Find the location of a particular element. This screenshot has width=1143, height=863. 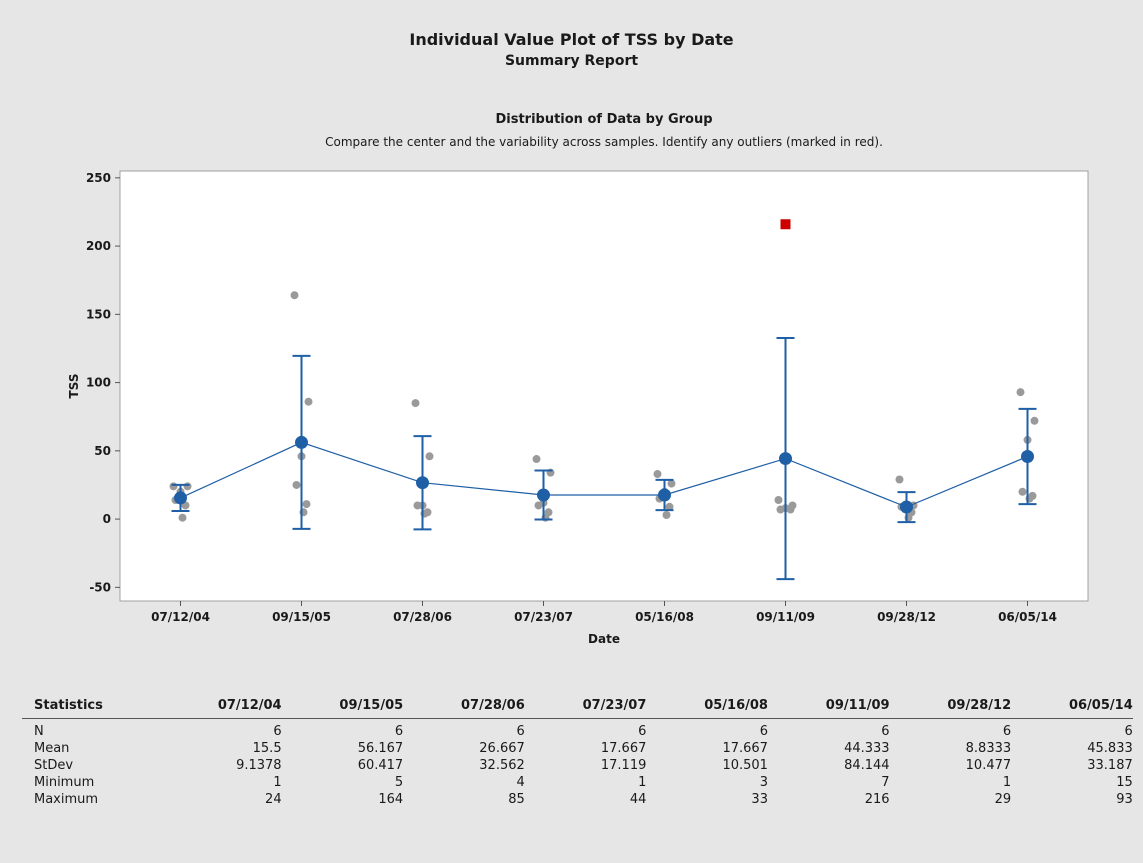

statistics-row: Maximum 24 164 85 44 33 216 29 93 is located at coordinates (577, 799).